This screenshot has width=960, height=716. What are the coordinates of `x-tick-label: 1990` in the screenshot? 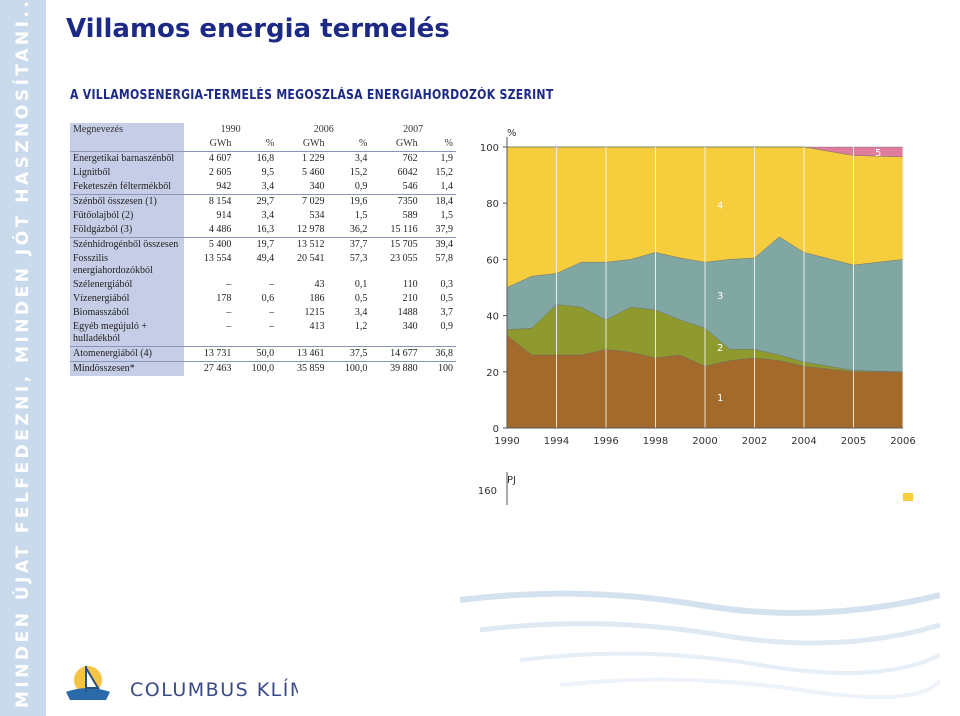 It's located at (506, 441).